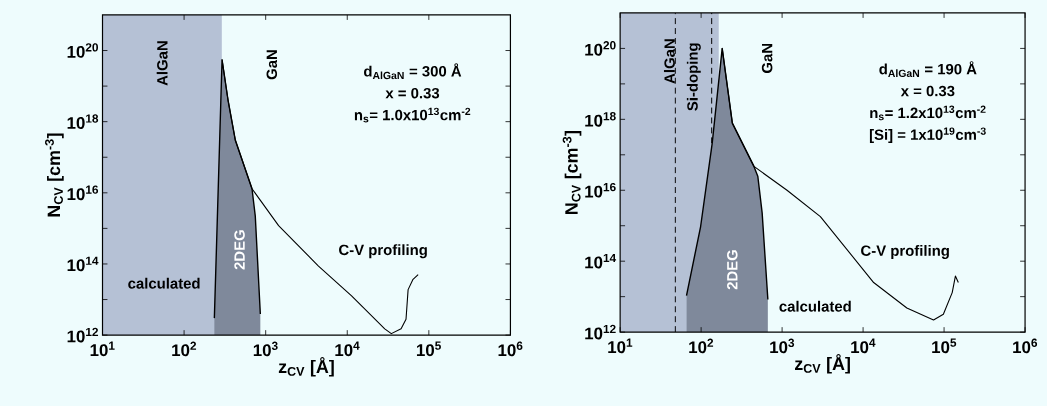 The image size is (1047, 406). I want to click on annotation: d$_{AlGaN}$ = 300 Å, so click(413, 71).